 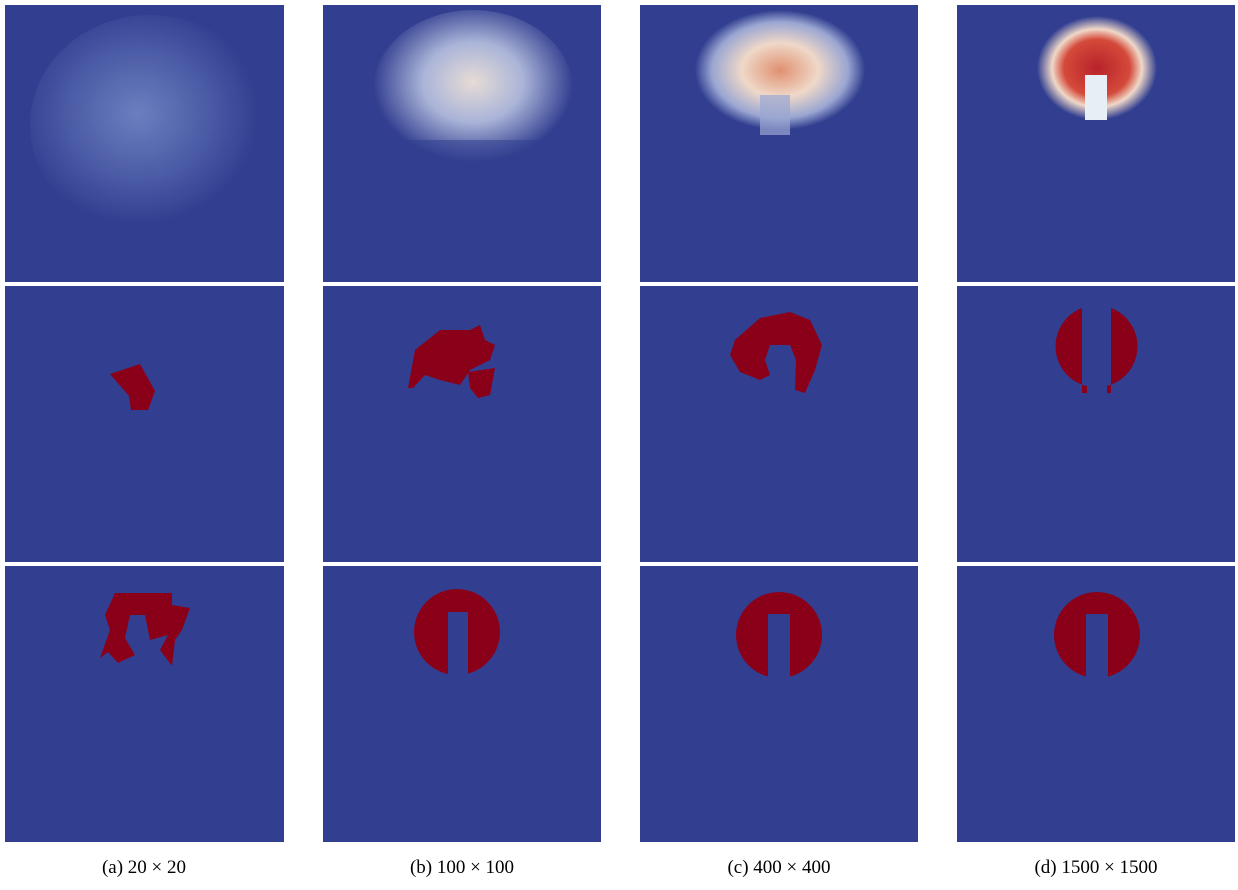 What do you see at coordinates (1095, 867) in the screenshot?
I see `caption: (d) 1500 × 1500` at bounding box center [1095, 867].